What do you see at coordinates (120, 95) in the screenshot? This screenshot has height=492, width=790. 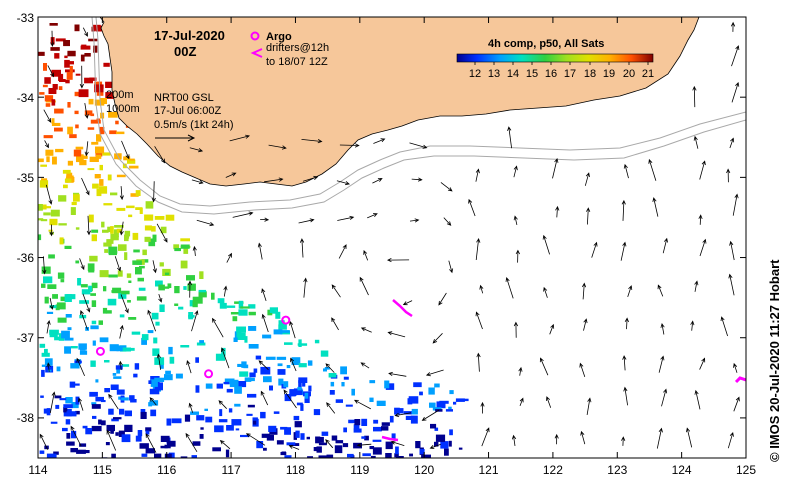 I see `isobath-label-200m: 200m` at bounding box center [120, 95].